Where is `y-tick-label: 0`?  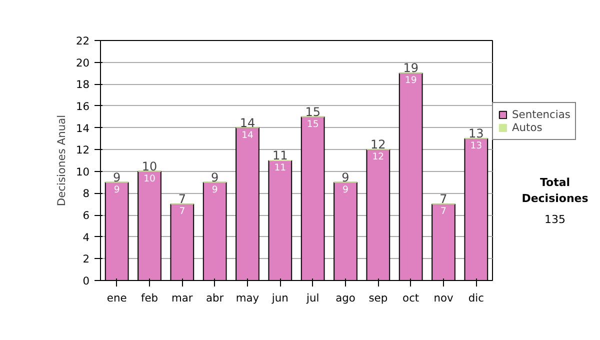 y-tick-label: 0 is located at coordinates (86, 281).